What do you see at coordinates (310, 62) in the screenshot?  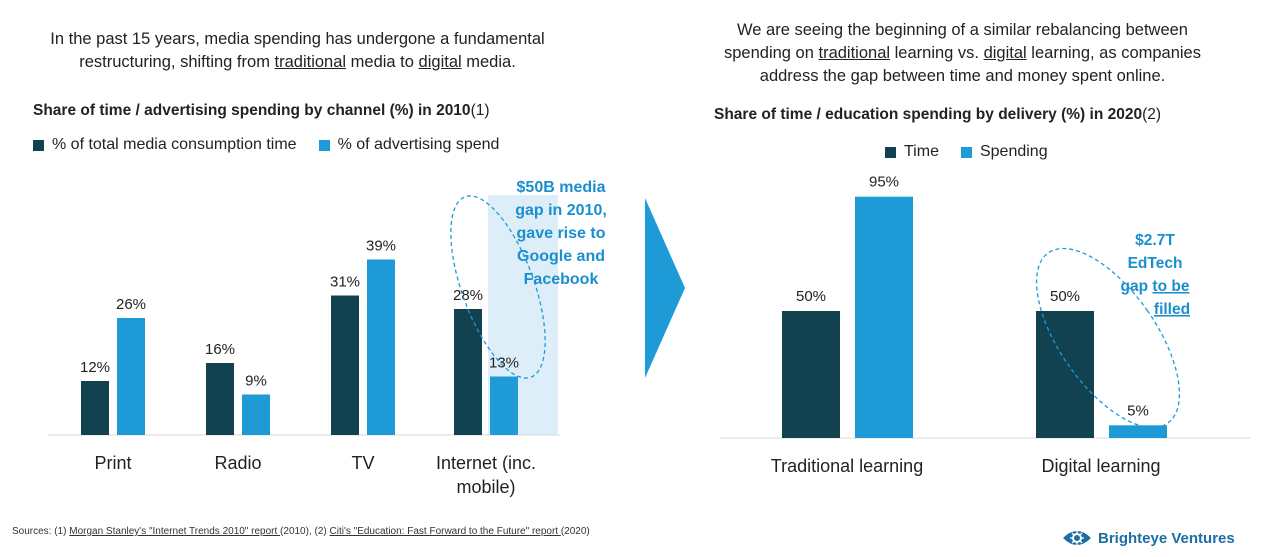 I see `left-intro-underline-traditional: traditional` at bounding box center [310, 62].